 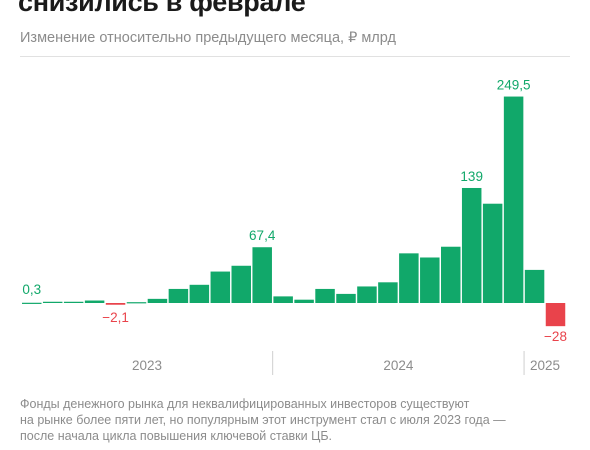 What do you see at coordinates (31, 289) in the screenshot?
I see `data-label: 0,3` at bounding box center [31, 289].